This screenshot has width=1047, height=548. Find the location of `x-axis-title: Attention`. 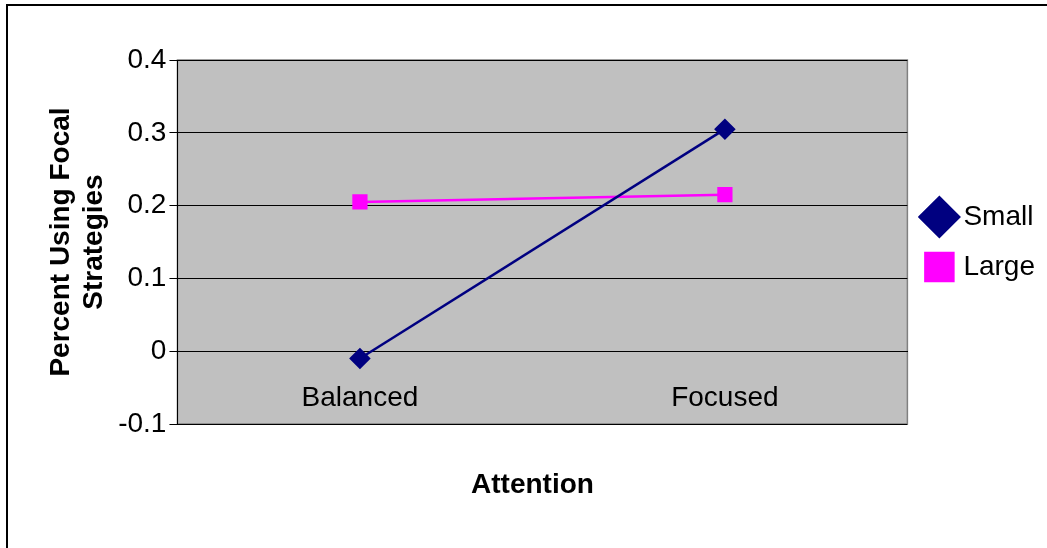

x-axis-title: Attention is located at coordinates (532, 484).